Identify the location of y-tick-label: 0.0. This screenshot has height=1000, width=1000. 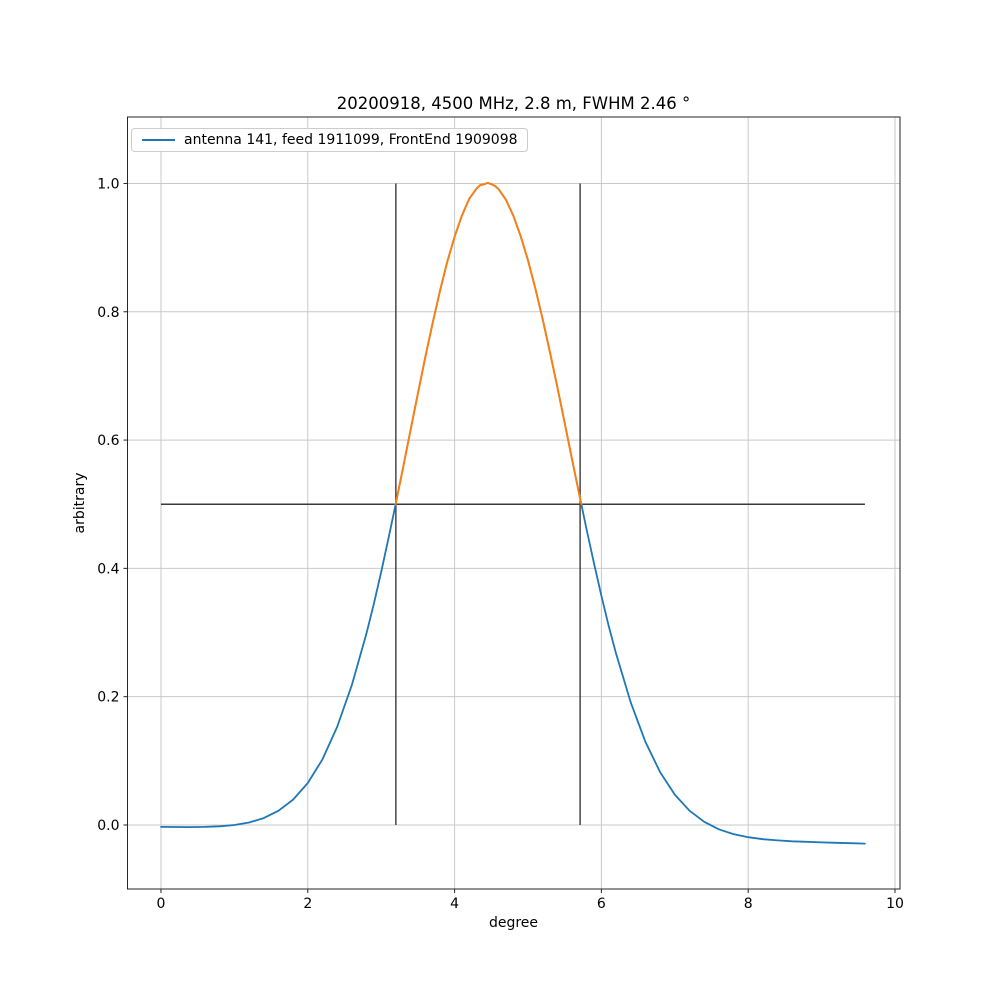
(108, 826).